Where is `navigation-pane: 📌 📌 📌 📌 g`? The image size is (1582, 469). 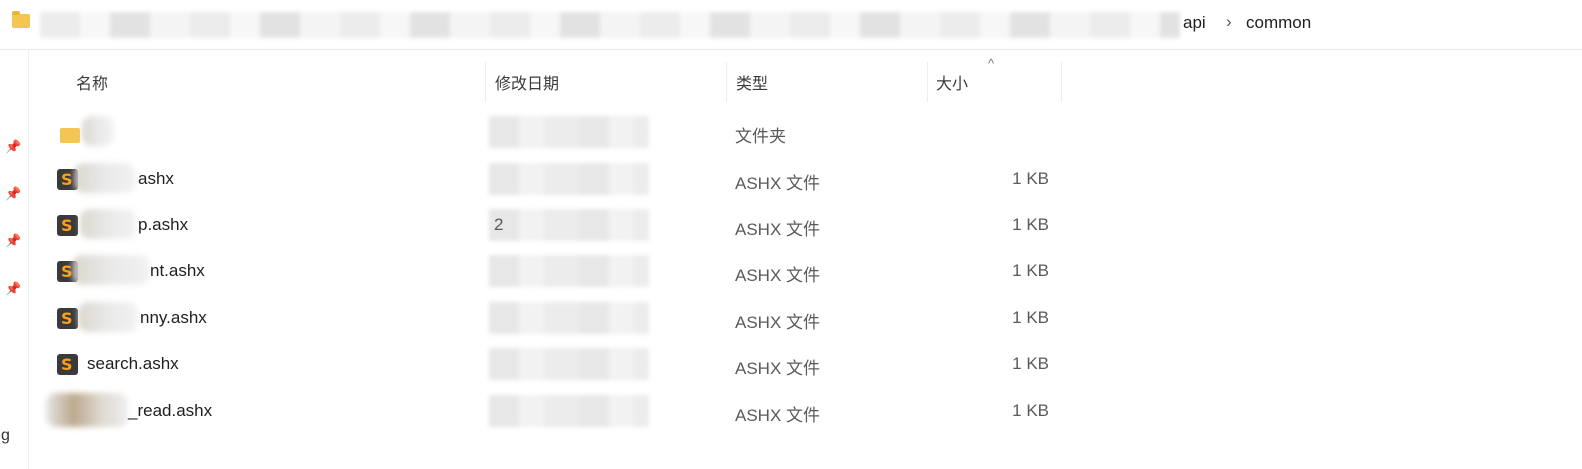
navigation-pane: 📌 📌 📌 📌 g is located at coordinates (14, 259).